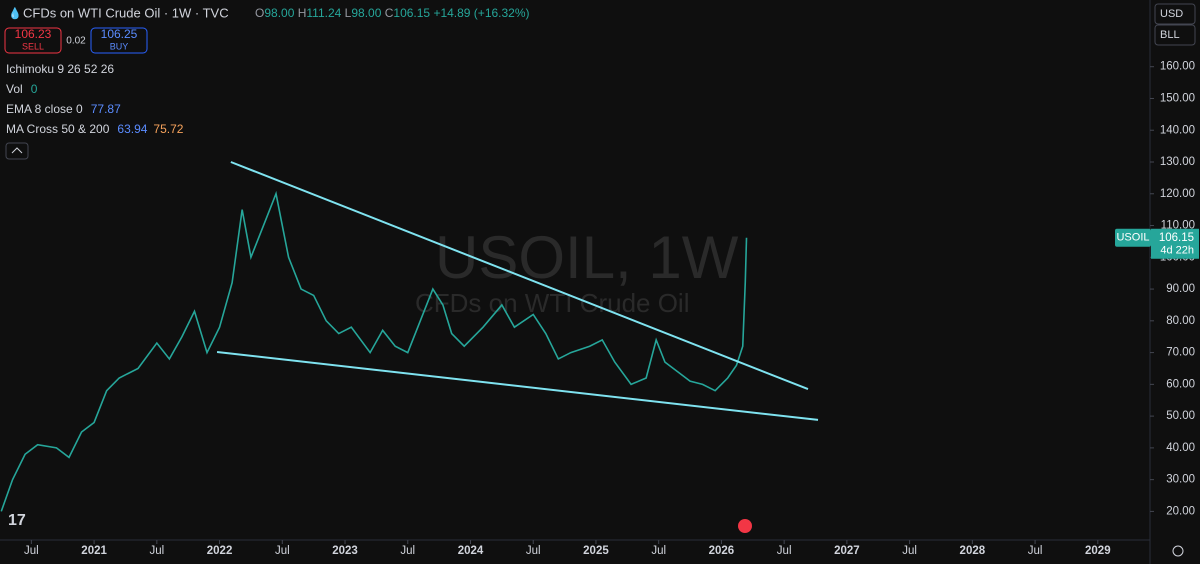 This screenshot has height=564, width=1200. Describe the element at coordinates (106, 109) in the screenshot. I see `indicator-value: 77.87` at that location.